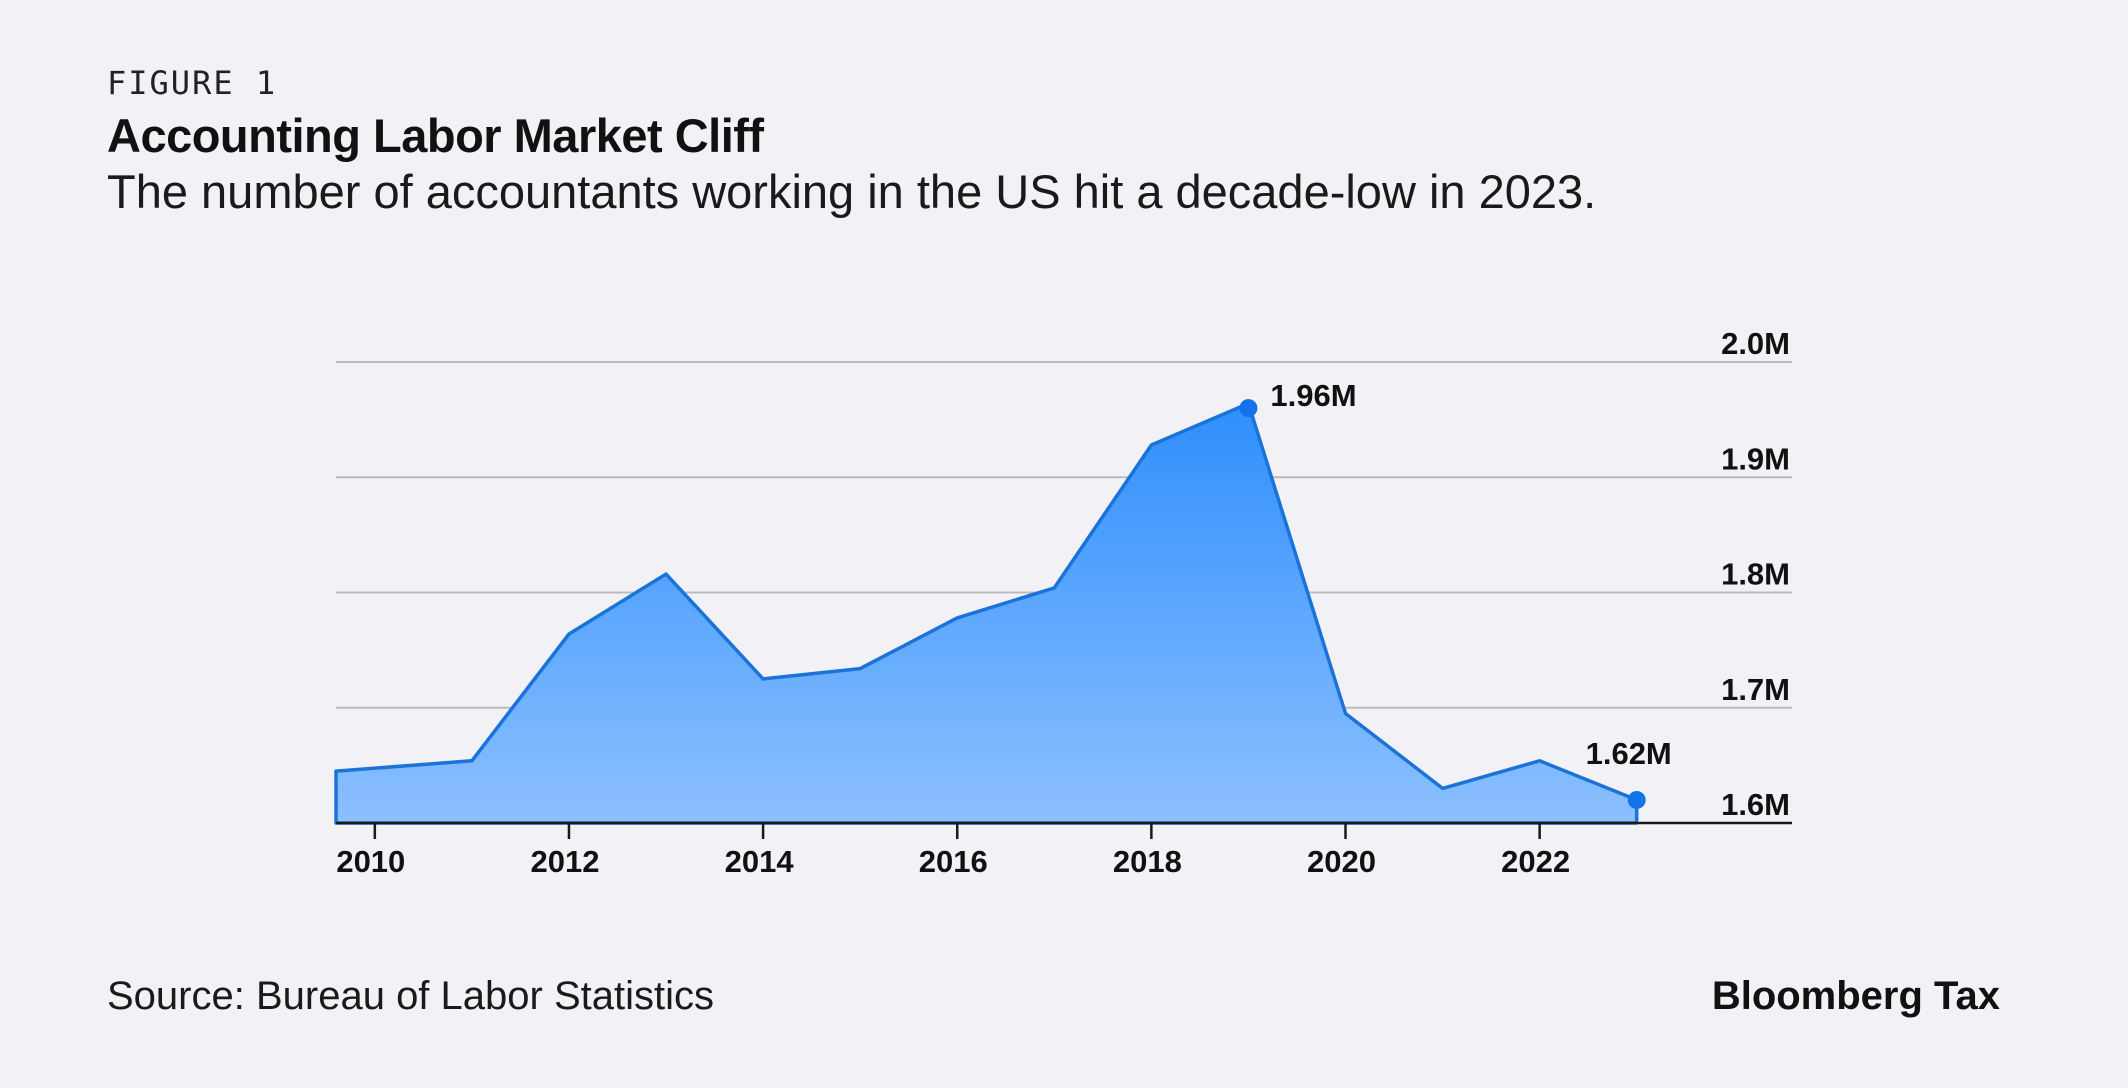 This screenshot has width=2128, height=1088. What do you see at coordinates (1855, 996) in the screenshot?
I see `brand-logo-text: Bloomberg Tax` at bounding box center [1855, 996].